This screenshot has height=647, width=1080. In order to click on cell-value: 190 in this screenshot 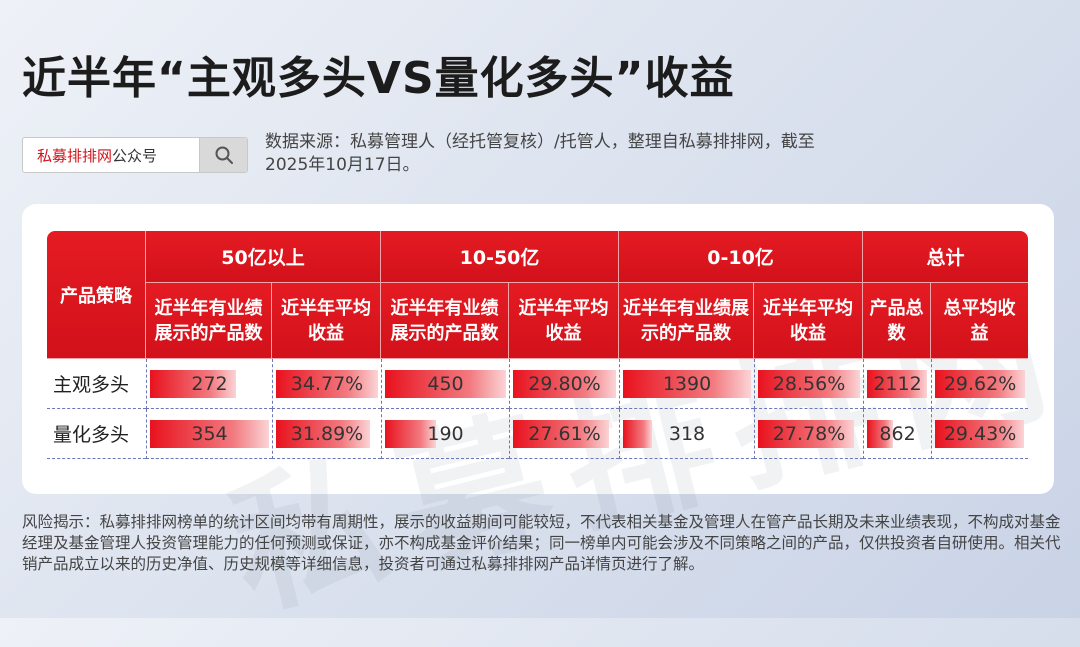, I will do `click(445, 433)`.